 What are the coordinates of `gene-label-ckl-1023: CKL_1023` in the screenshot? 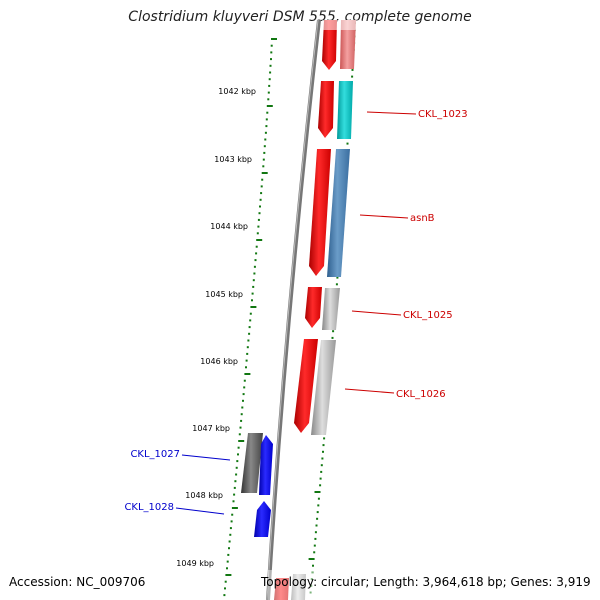 It's located at (443, 114).